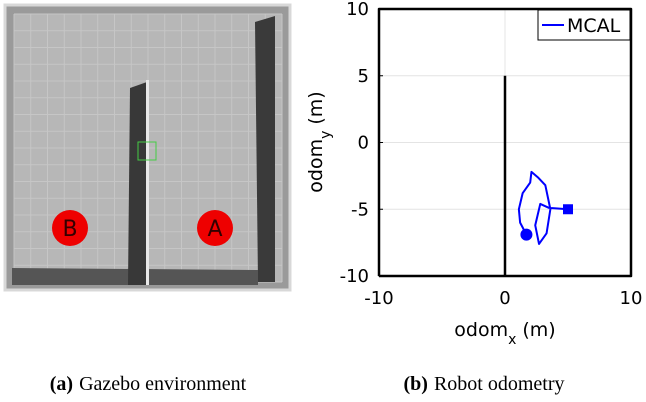  Describe the element at coordinates (265, 149) in the screenshot. I see `wall-right` at that location.